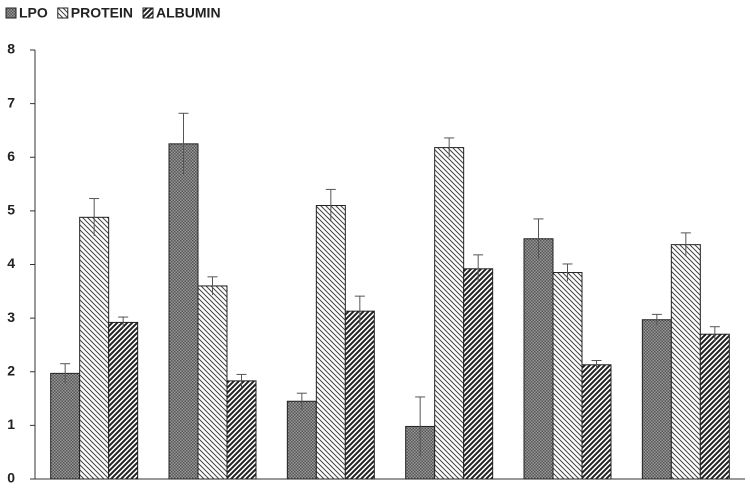 The image size is (750, 499). What do you see at coordinates (11, 210) in the screenshot?
I see `y-tick-label: 5` at bounding box center [11, 210].